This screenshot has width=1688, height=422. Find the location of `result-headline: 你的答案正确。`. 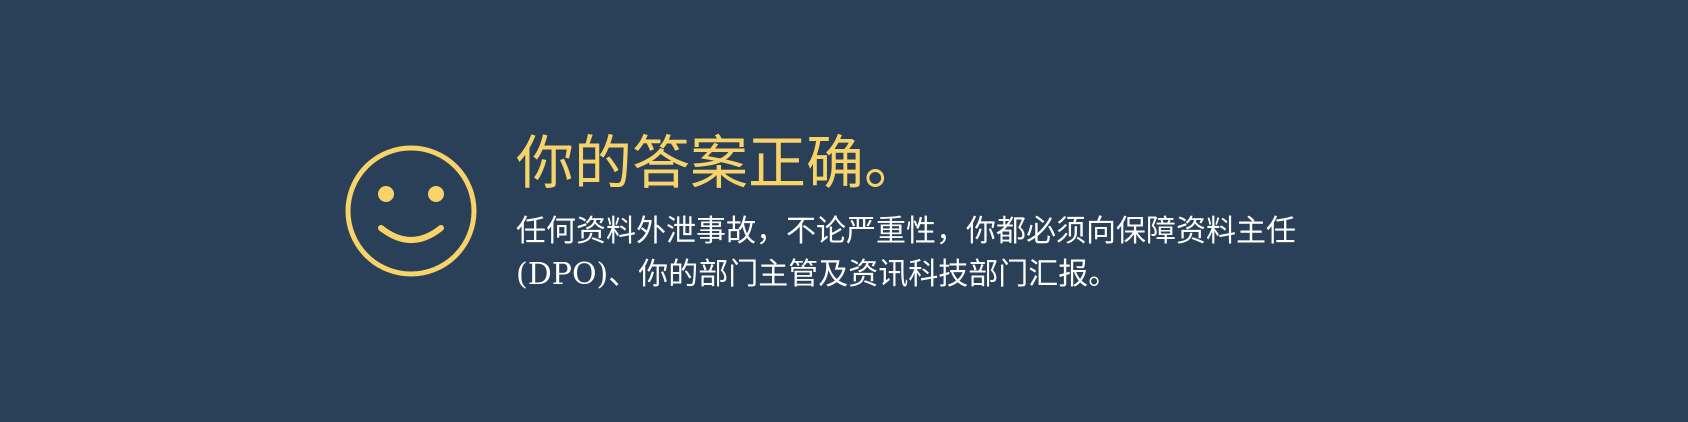

result-headline: 你的答案正确。 is located at coordinates (719, 163).